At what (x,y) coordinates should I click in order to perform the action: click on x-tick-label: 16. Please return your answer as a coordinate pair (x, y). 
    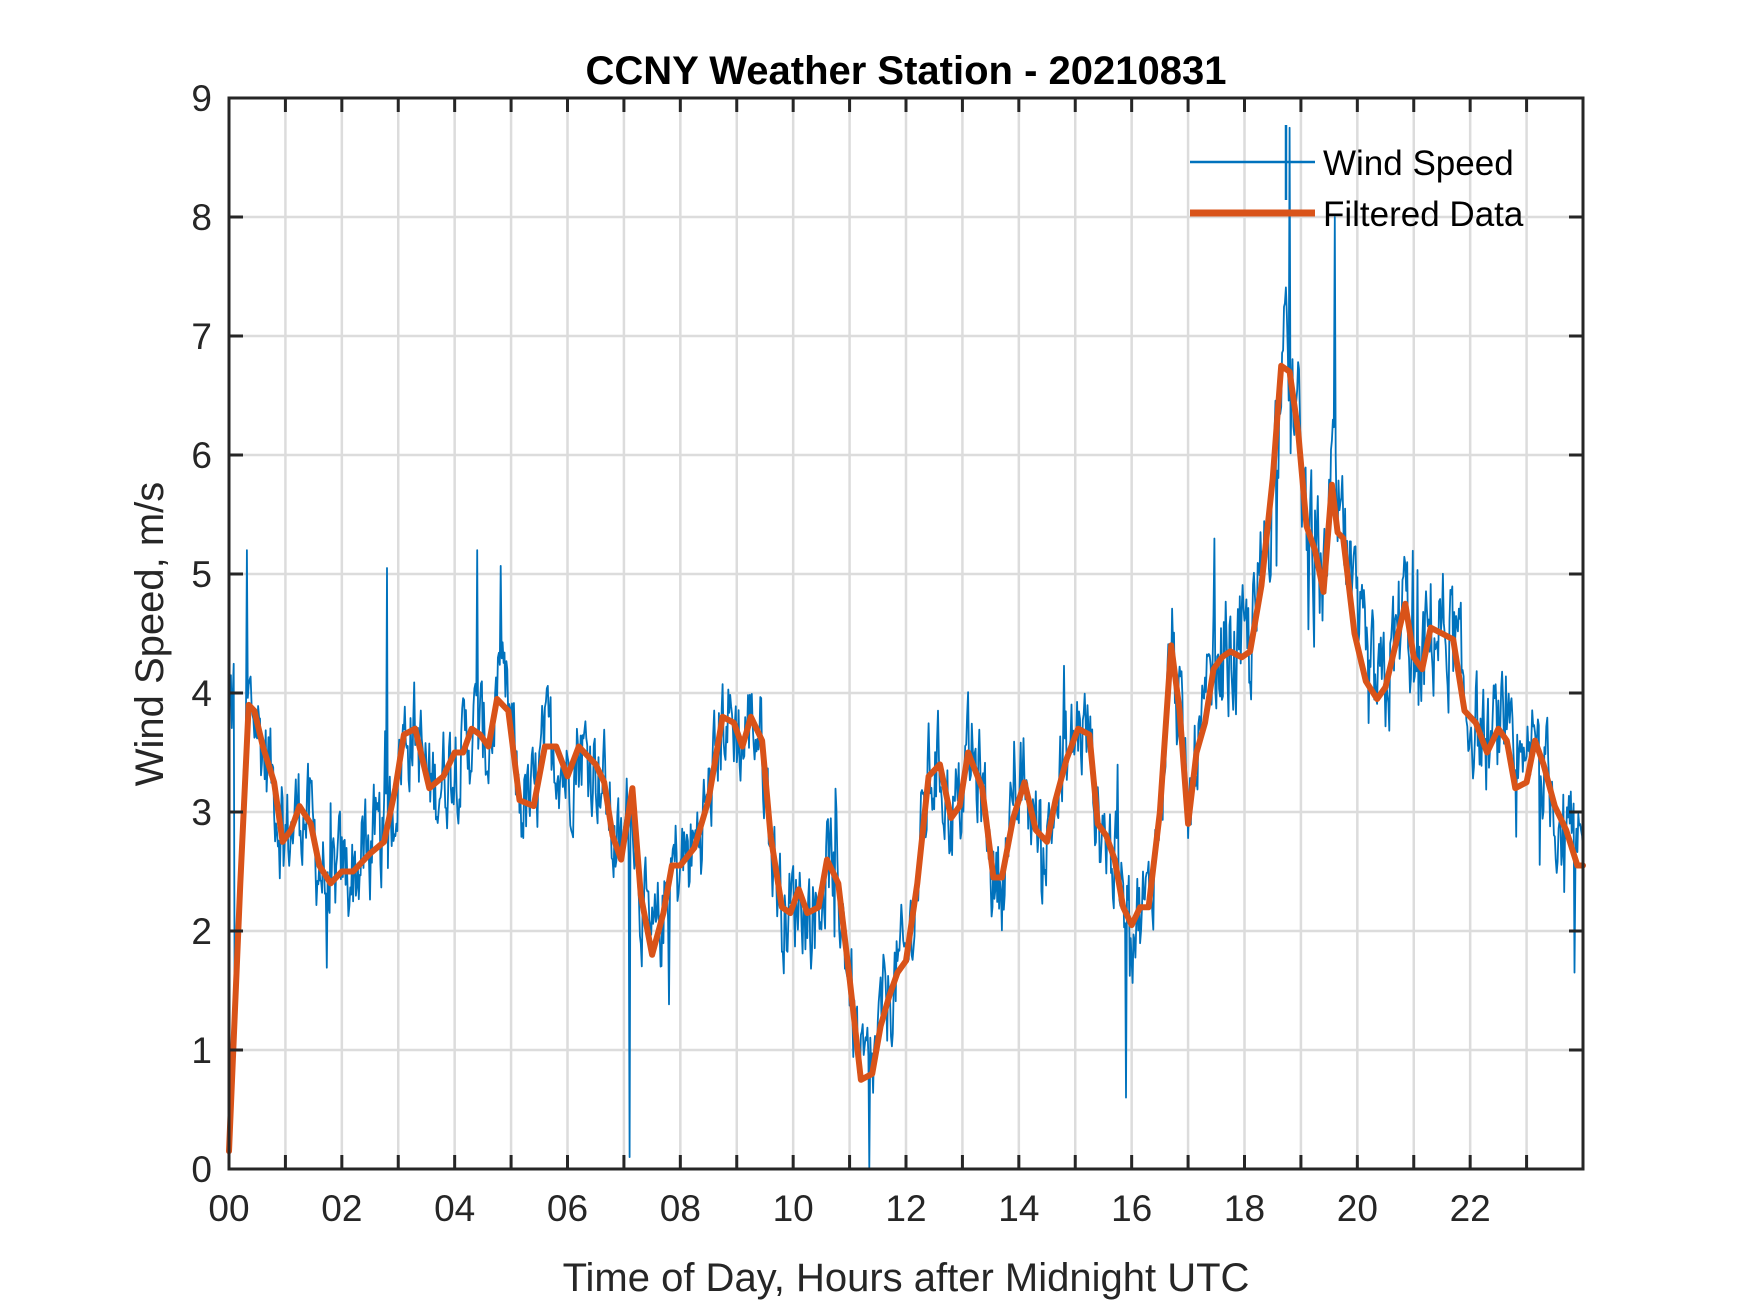
    Looking at the image, I should click on (1131, 1208).